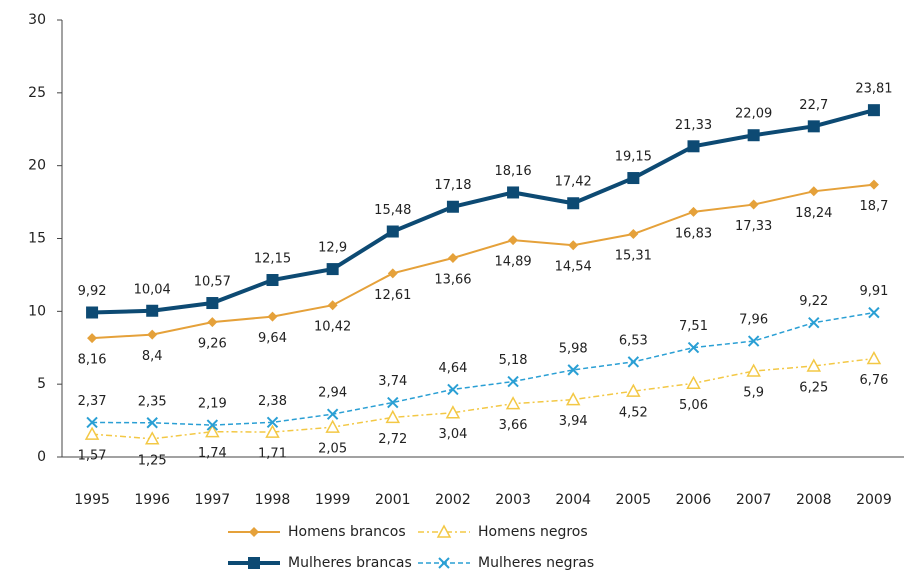 This screenshot has width=904, height=573. Describe the element at coordinates (37, 239) in the screenshot. I see `y-tick-label: 15` at that location.